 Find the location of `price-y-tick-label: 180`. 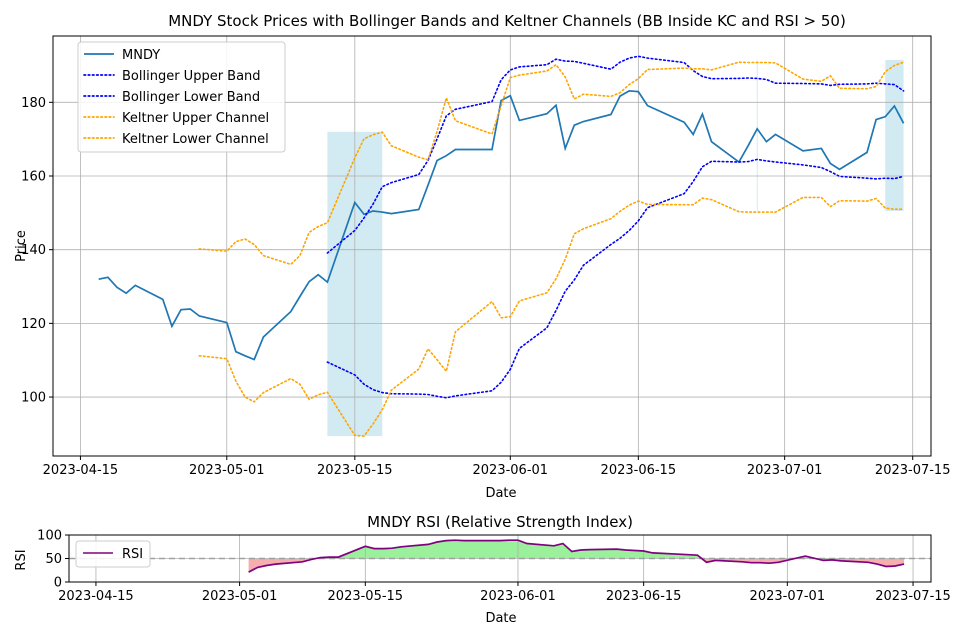

price-y-tick-label: 180 is located at coordinates (33, 103).